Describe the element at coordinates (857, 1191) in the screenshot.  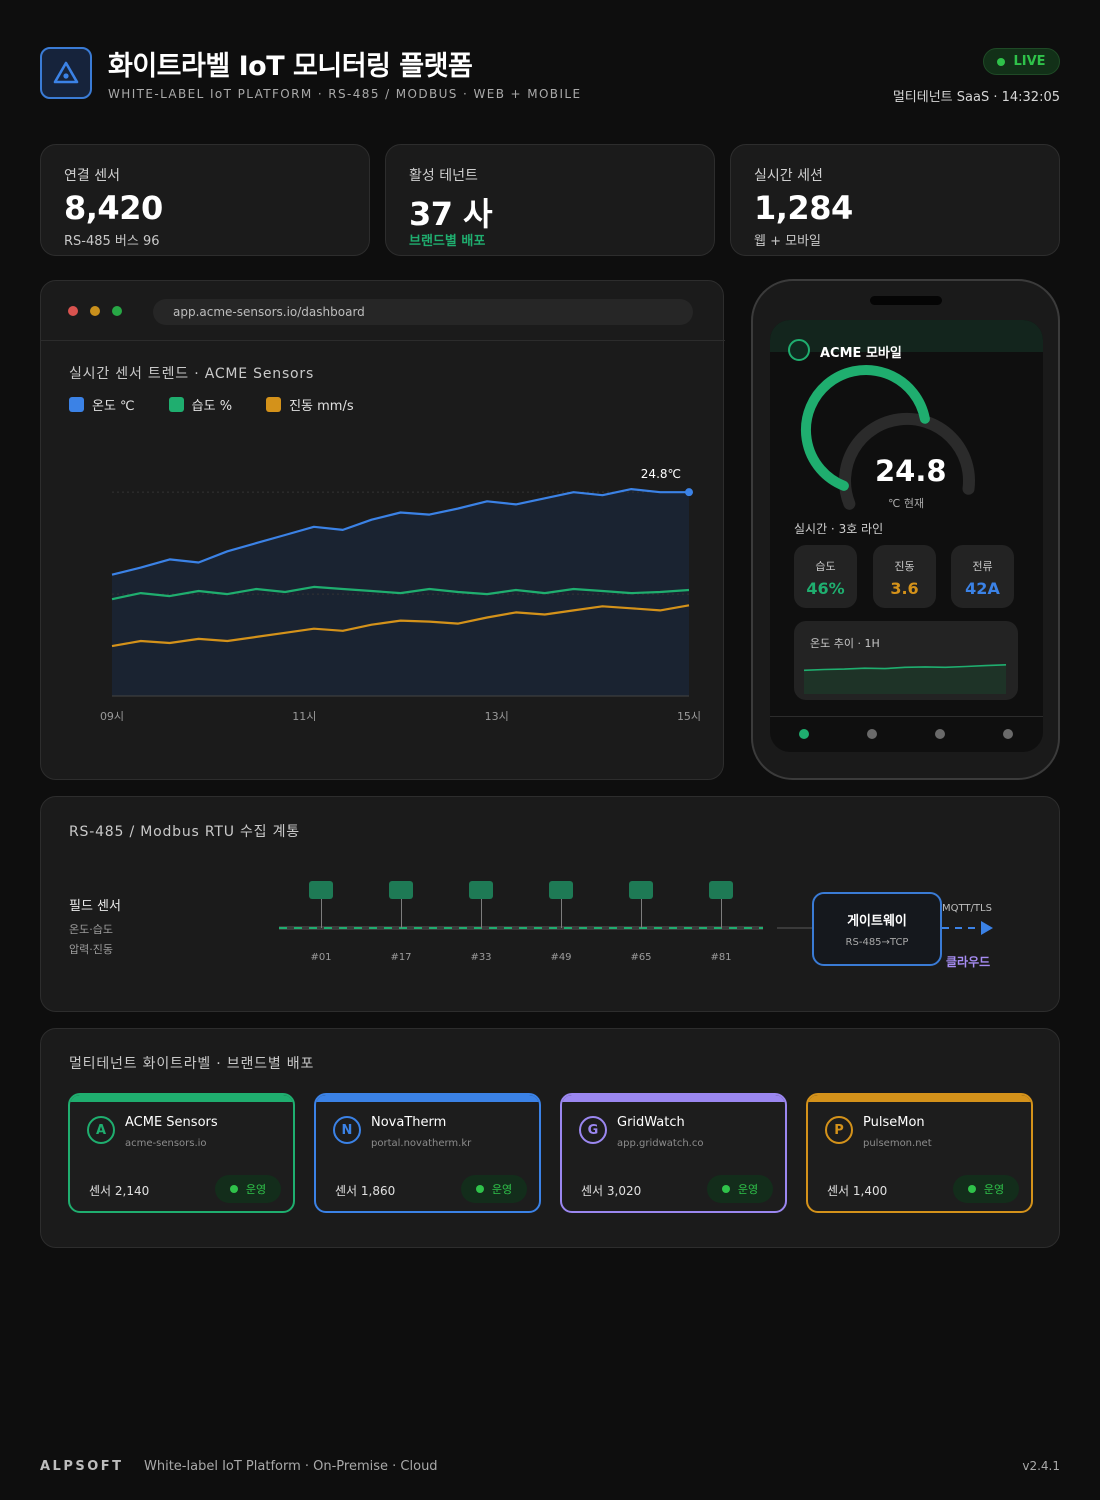
I see `tenant-sensor-count: 센서 1,400` at that location.